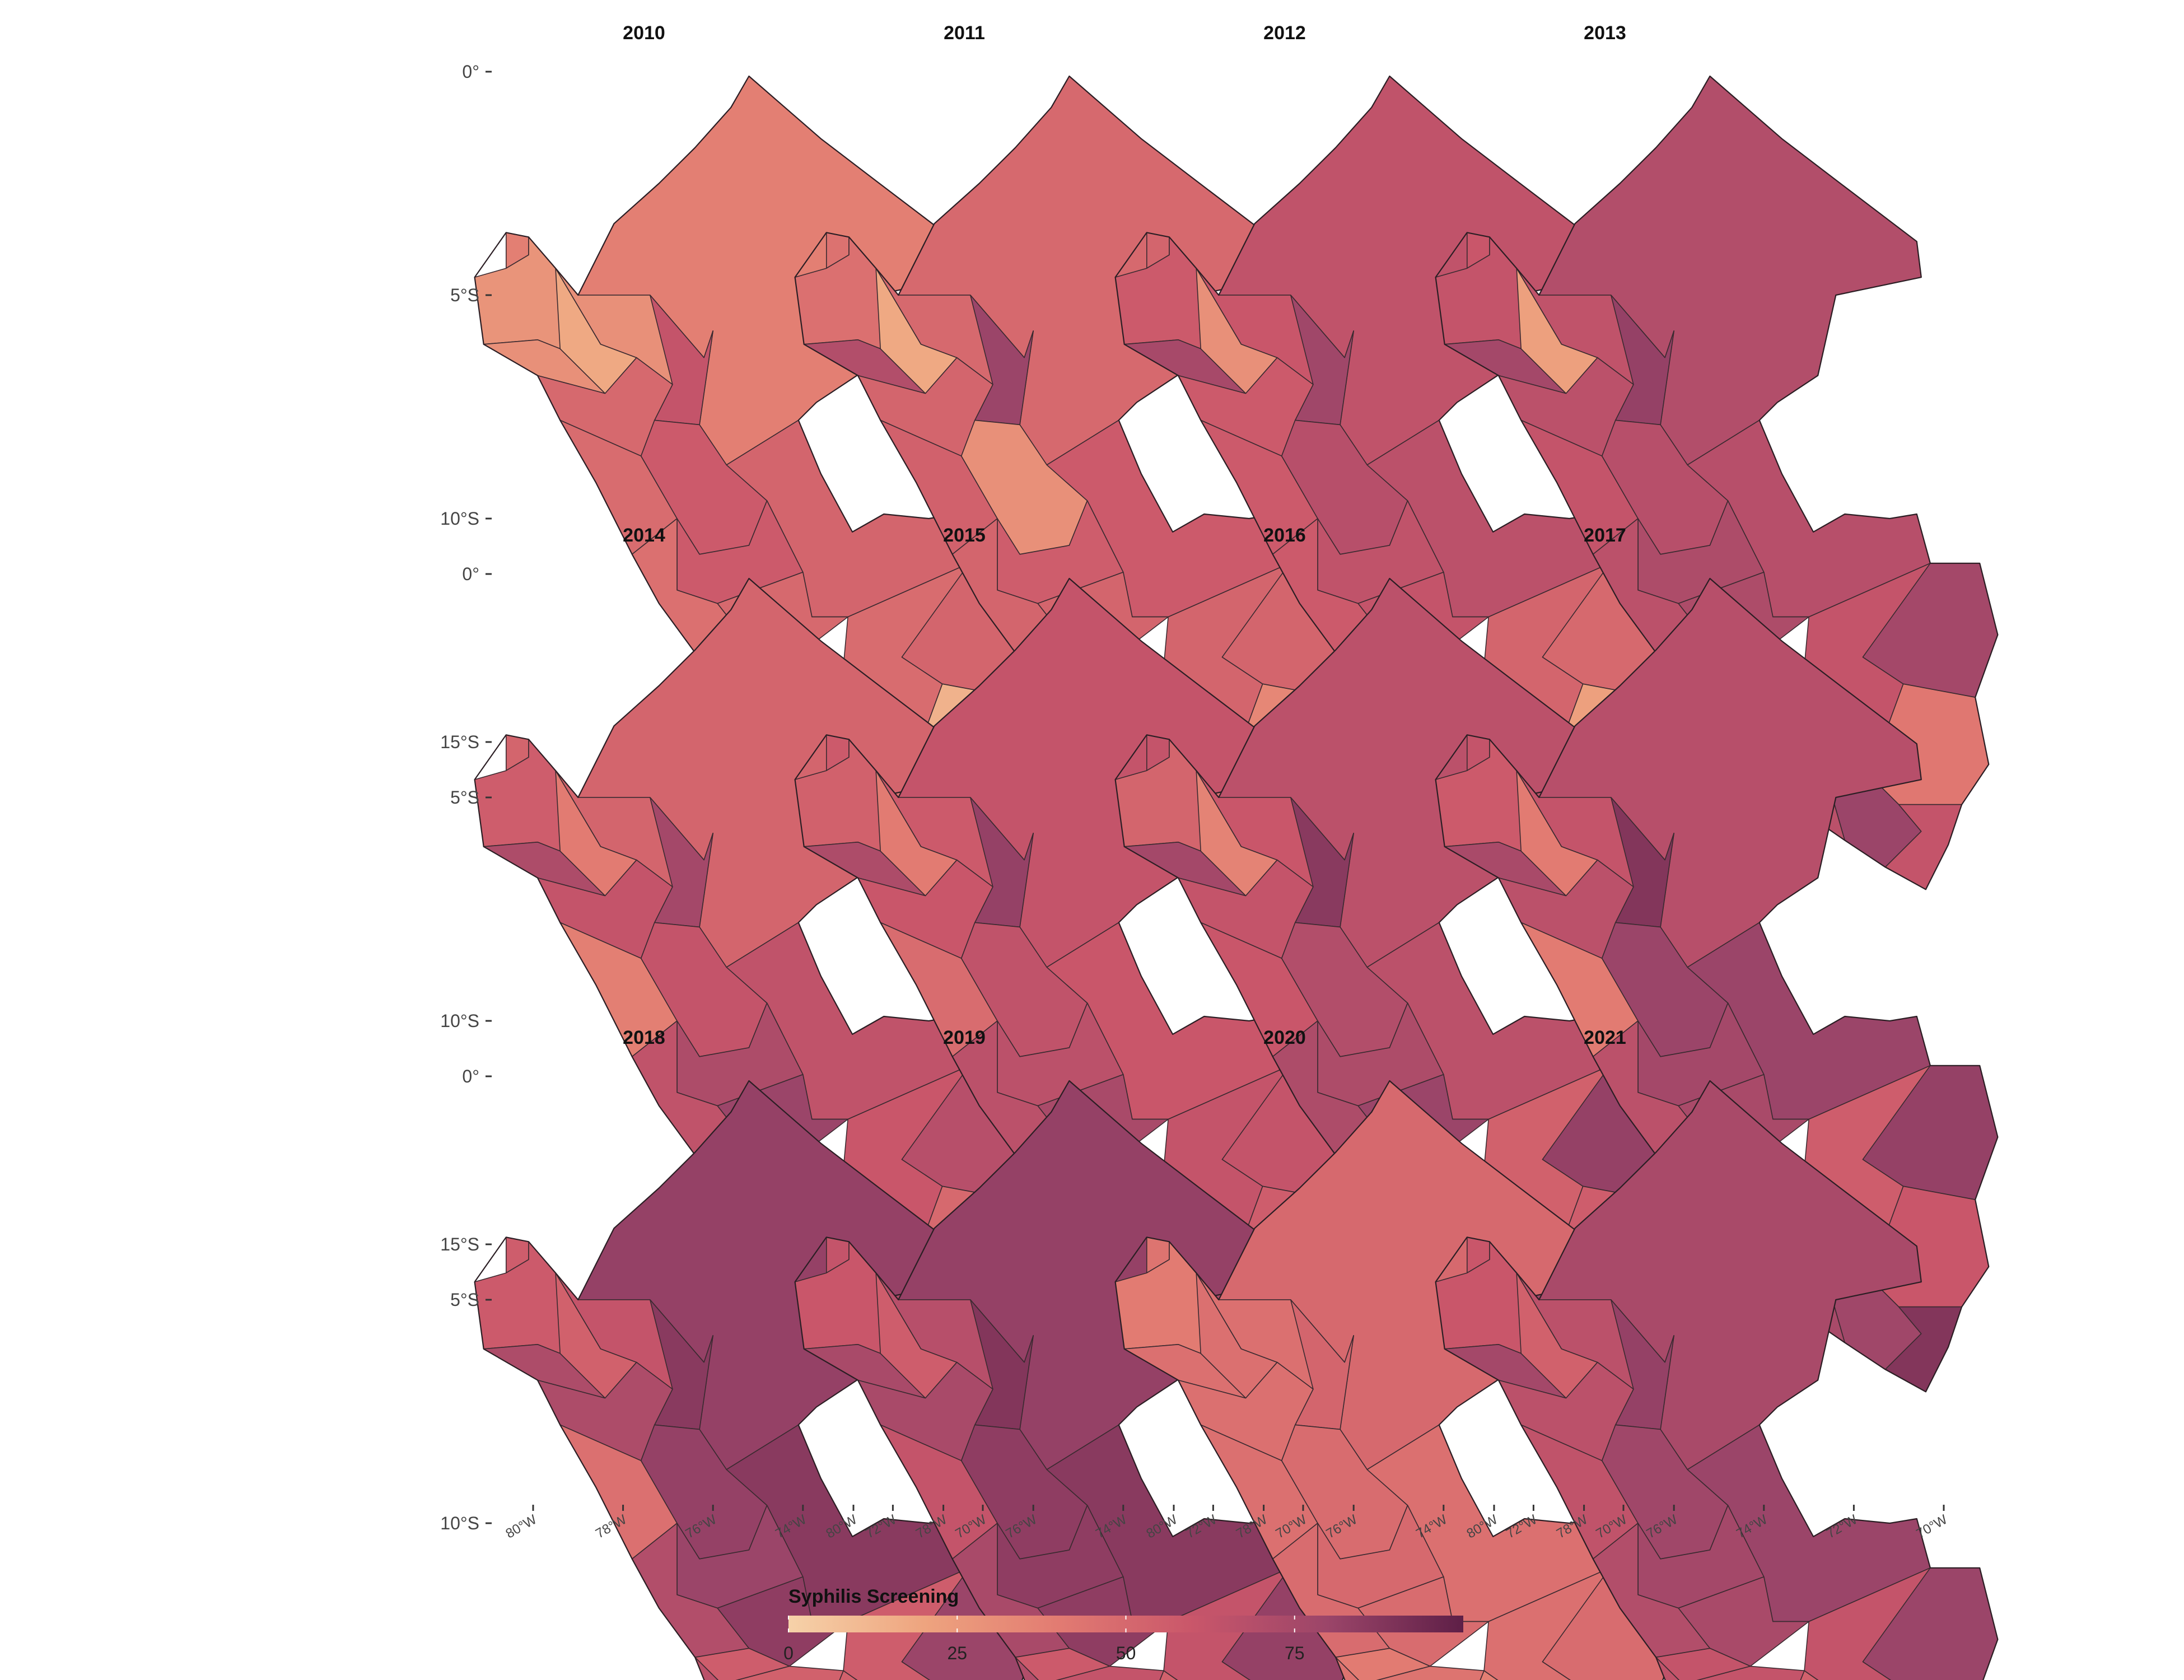  I want to click on panel-title: 2016, so click(1285, 535).